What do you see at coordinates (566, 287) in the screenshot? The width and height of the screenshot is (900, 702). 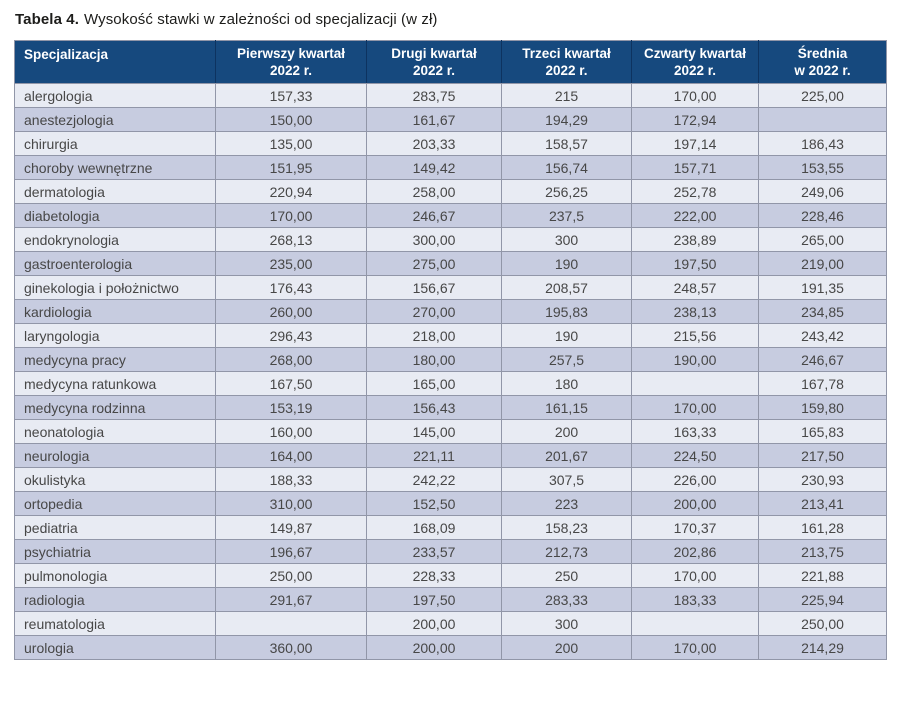 I see `value-cell: 208,57` at bounding box center [566, 287].